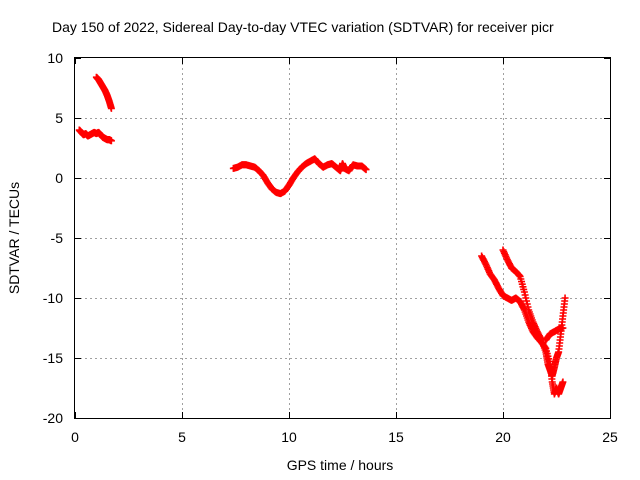 The image size is (640, 480). What do you see at coordinates (503, 437) in the screenshot?
I see `x-tick-label: 20` at bounding box center [503, 437].